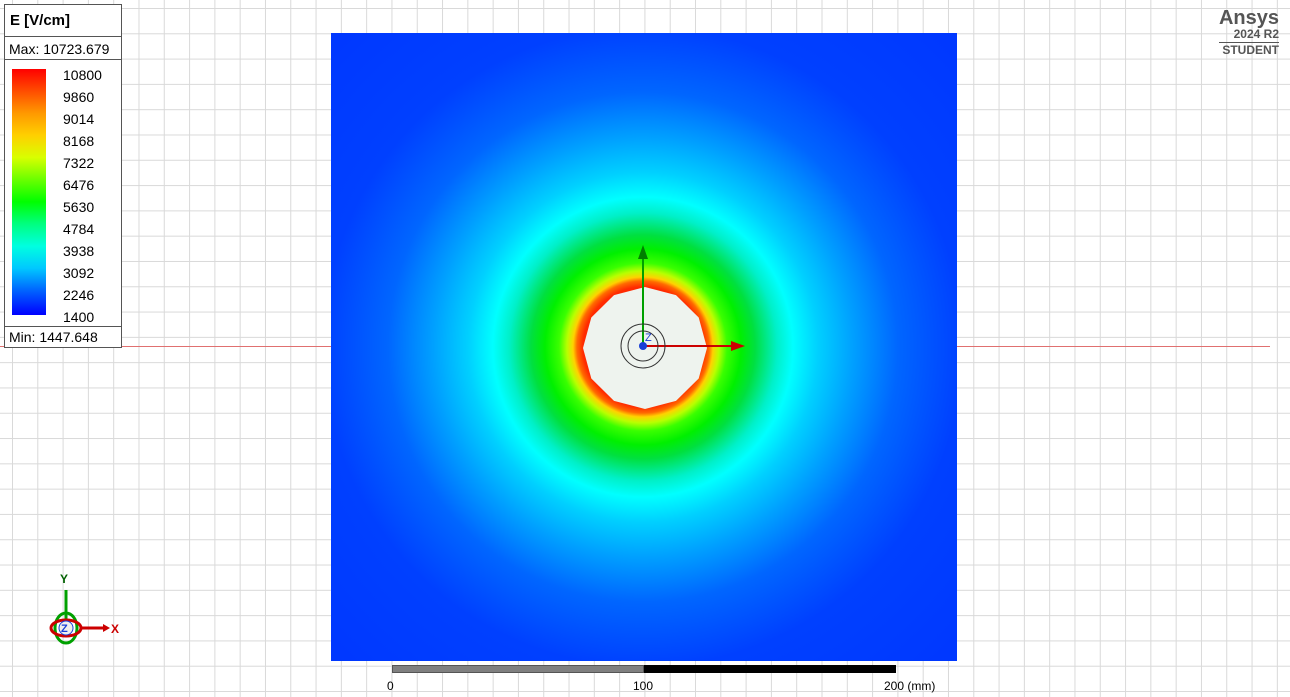 The height and width of the screenshot is (697, 1290). I want to click on local-z-label: Z, so click(648, 338).